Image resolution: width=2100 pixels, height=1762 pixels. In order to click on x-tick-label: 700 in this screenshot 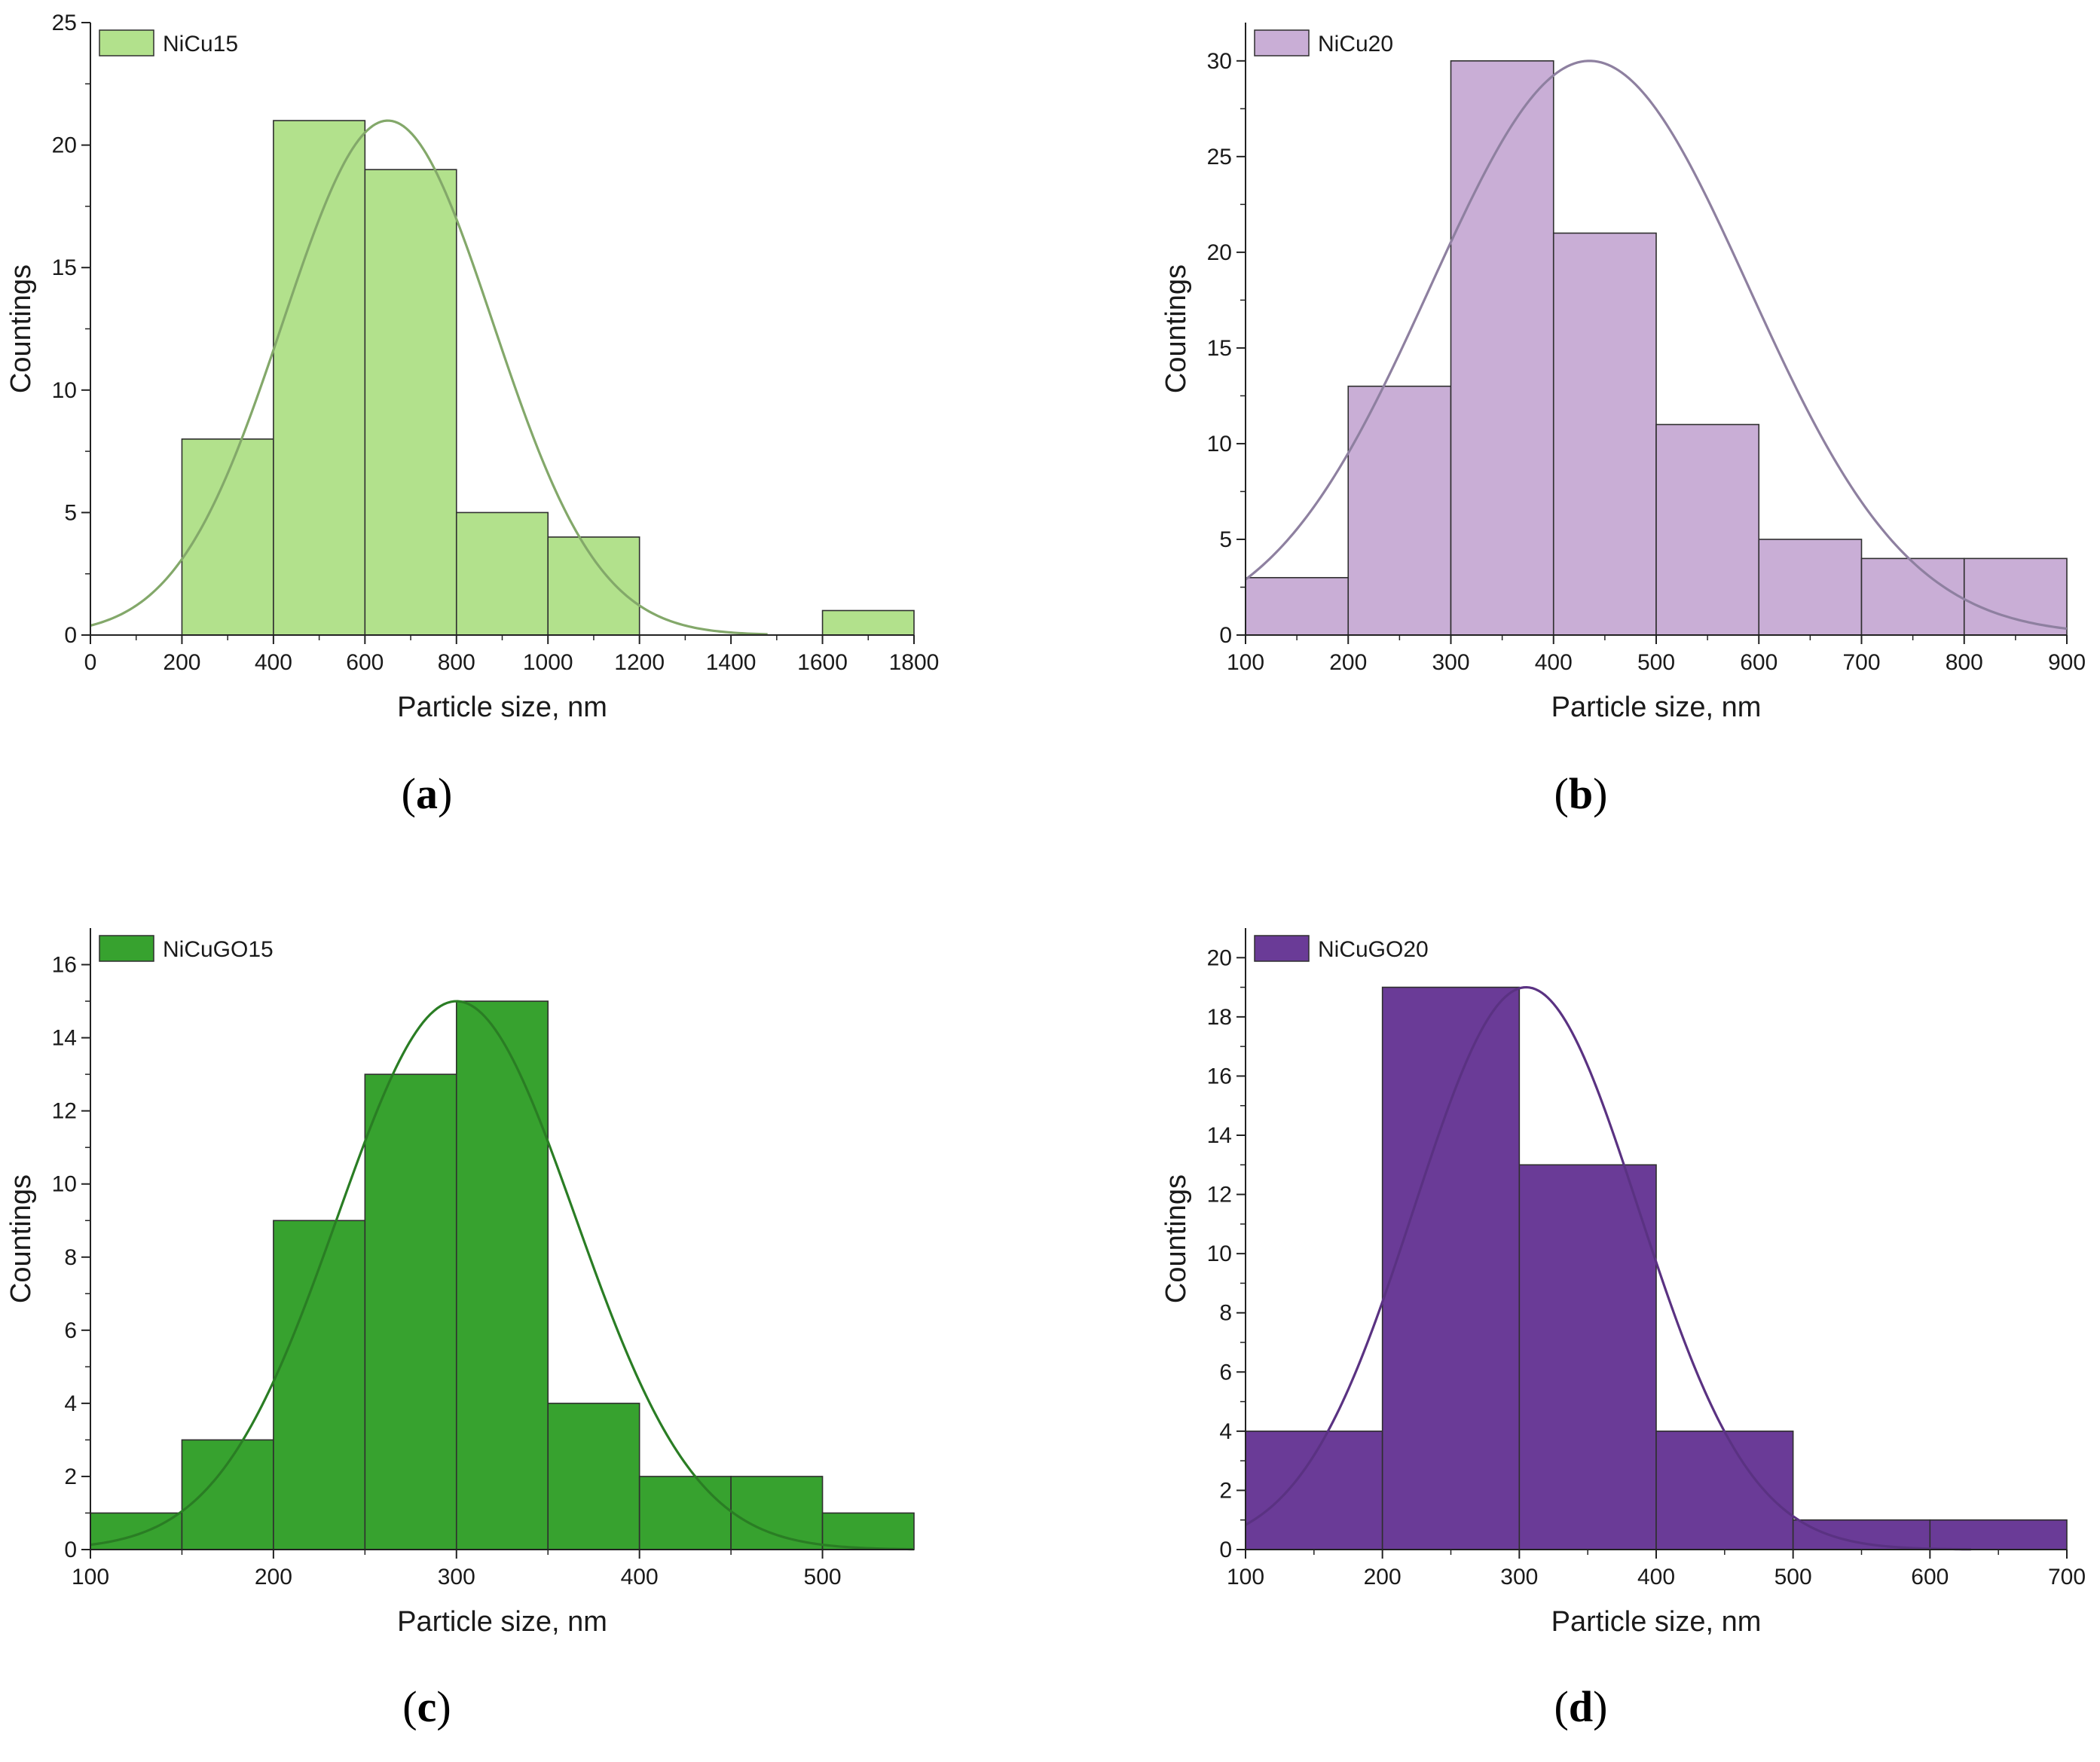, I will do `click(1861, 662)`.